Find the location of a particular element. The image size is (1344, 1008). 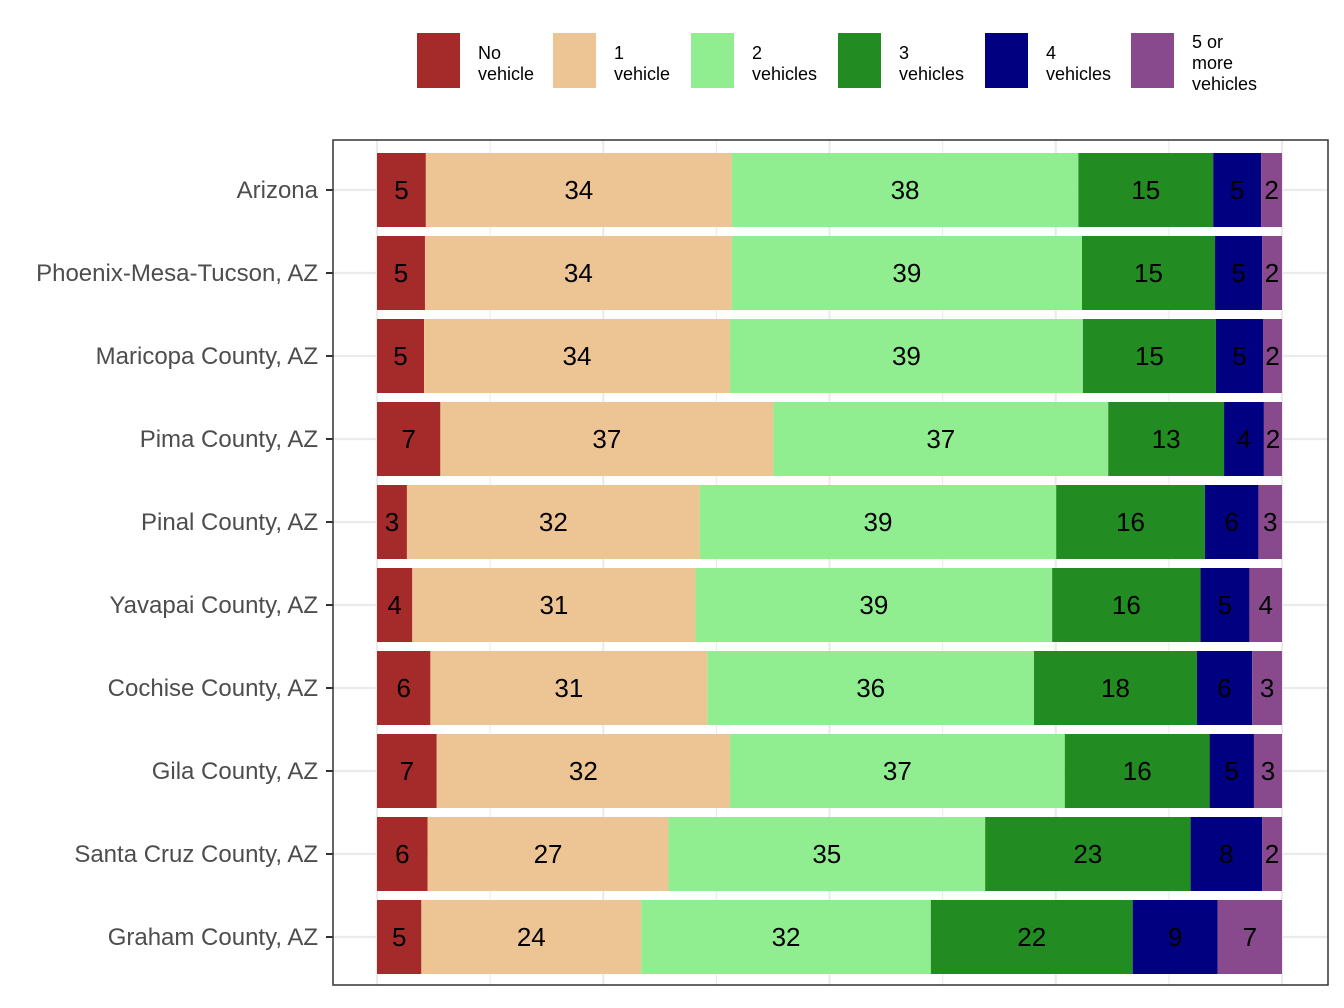

bar-segment-arizona-4-vehicles is located at coordinates (1237, 190).